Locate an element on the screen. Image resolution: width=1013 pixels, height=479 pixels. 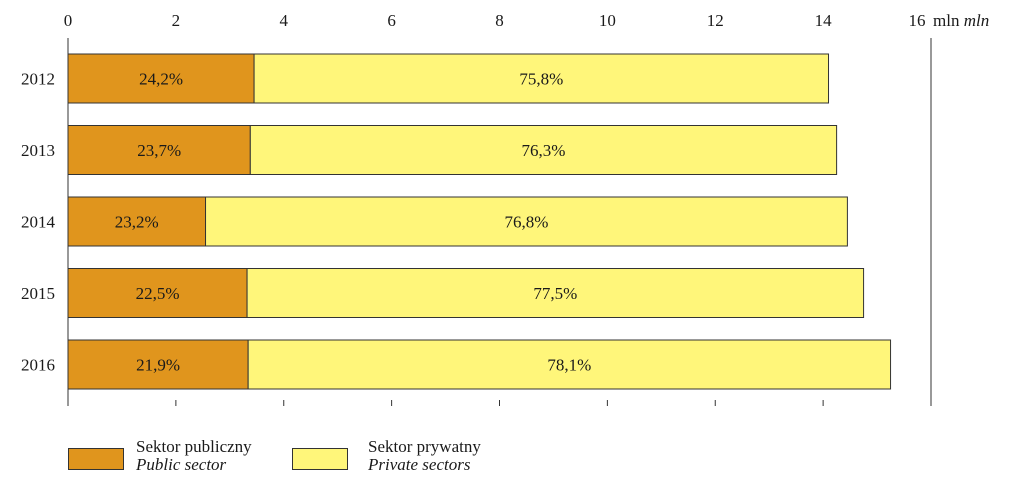
bar-value-label: 22,5% is located at coordinates (158, 293).